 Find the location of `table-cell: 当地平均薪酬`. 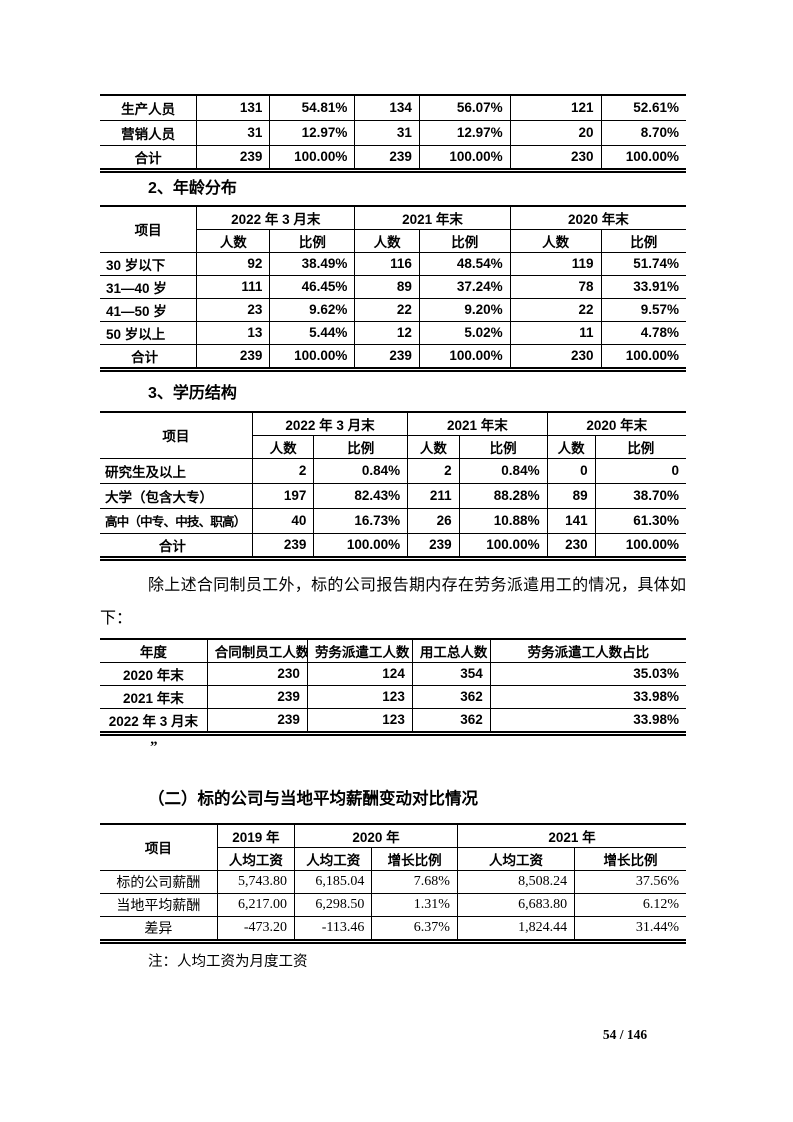

table-cell: 当地平均薪酬 is located at coordinates (159, 904).